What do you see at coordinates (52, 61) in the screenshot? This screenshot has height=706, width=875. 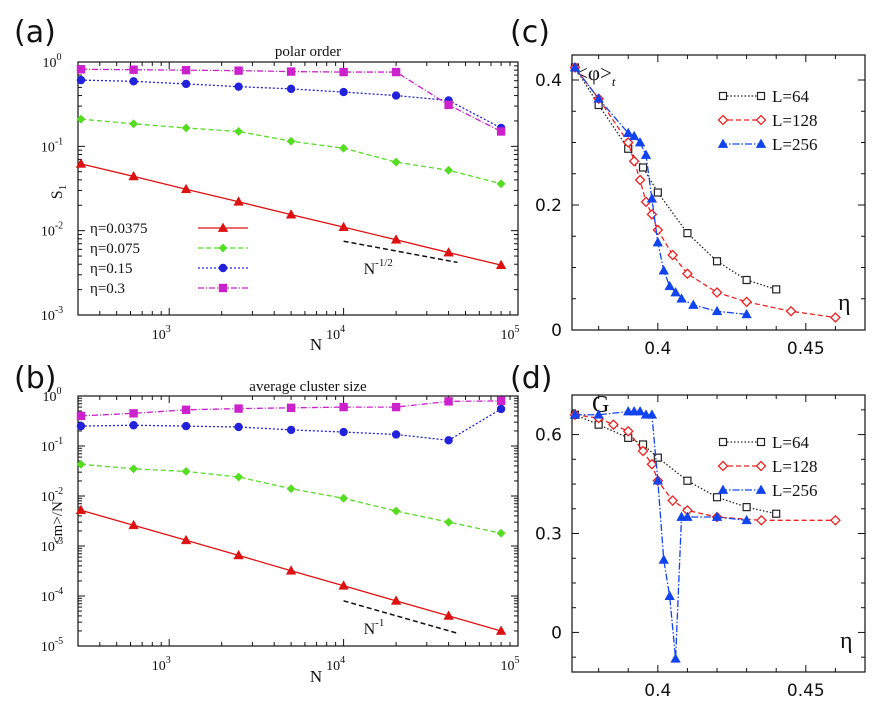 I see `y-tick-label: 10⁰` at bounding box center [52, 61].